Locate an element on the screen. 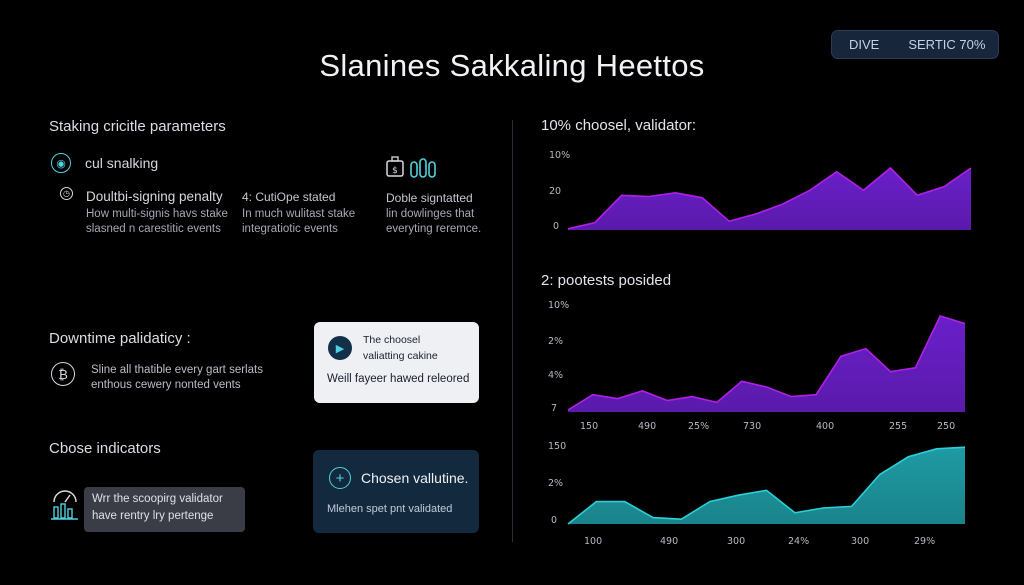 This screenshot has height=585, width=1024. downtime-desc-1: Sline all thatible every gart serlats is located at coordinates (177, 370).